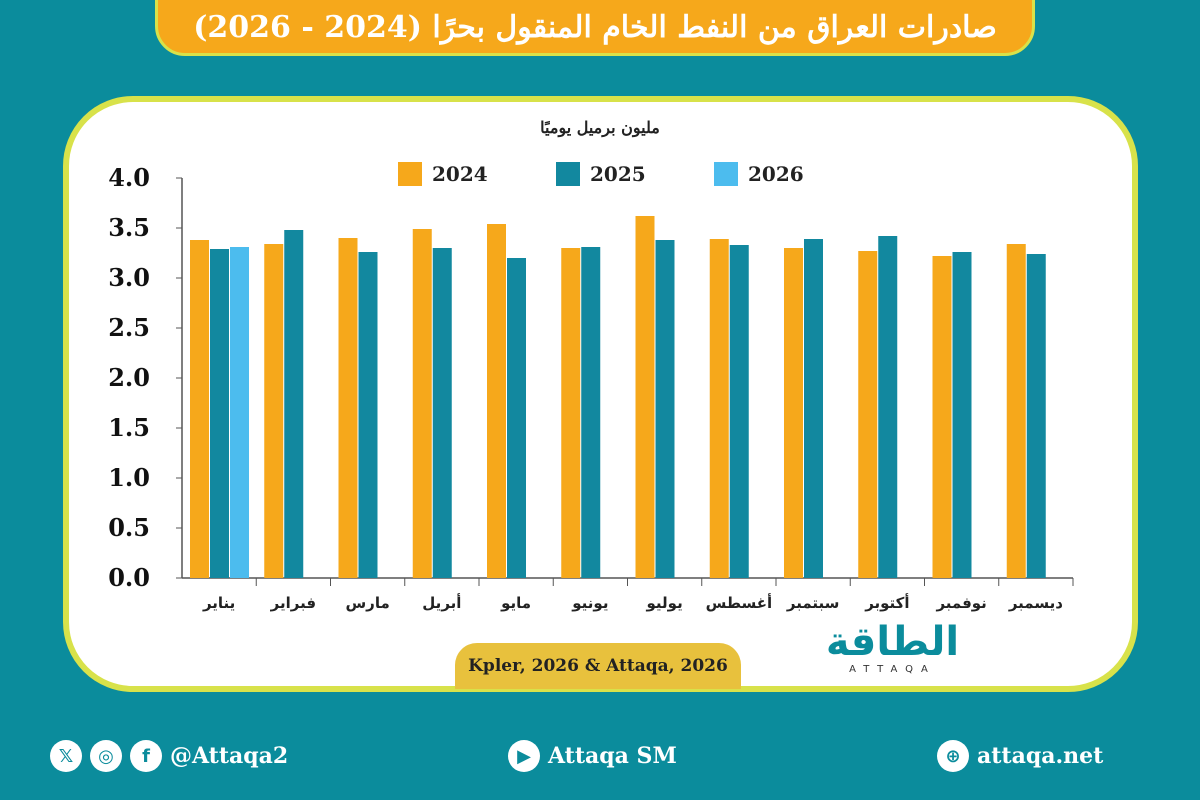 Image resolution: width=1200 pixels, height=800 pixels. Describe the element at coordinates (239, 412) in the screenshot. I see `bar-2026` at that location.